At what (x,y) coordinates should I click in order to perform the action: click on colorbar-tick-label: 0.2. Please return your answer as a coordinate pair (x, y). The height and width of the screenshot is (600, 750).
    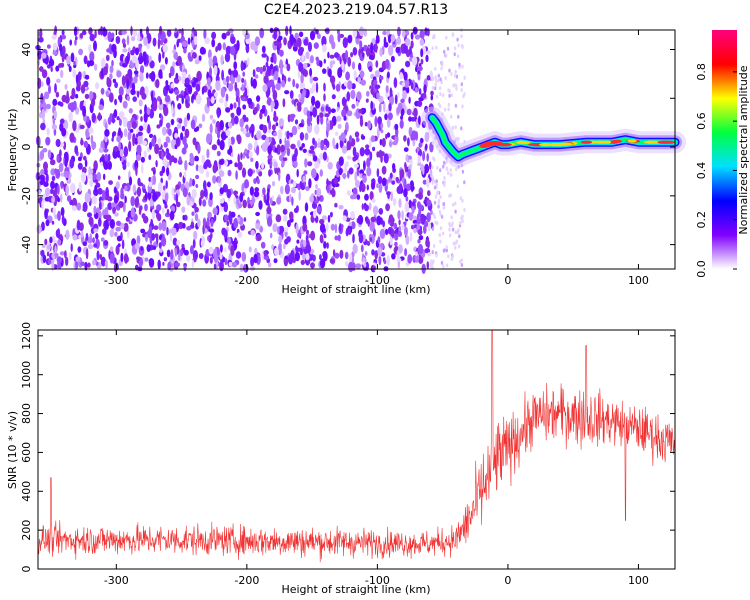
    Looking at the image, I should click on (701, 220).